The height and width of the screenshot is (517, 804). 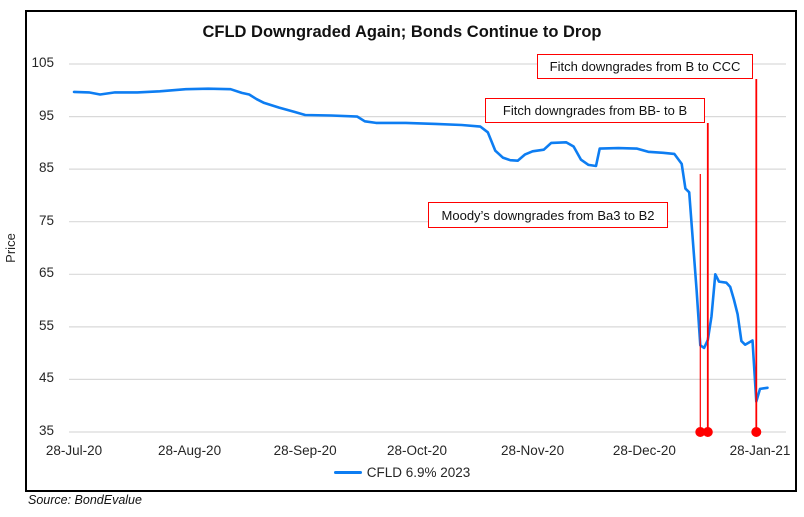 I want to click on annotation-box: Fitch downgrades from B to CCC, so click(x=645, y=66).